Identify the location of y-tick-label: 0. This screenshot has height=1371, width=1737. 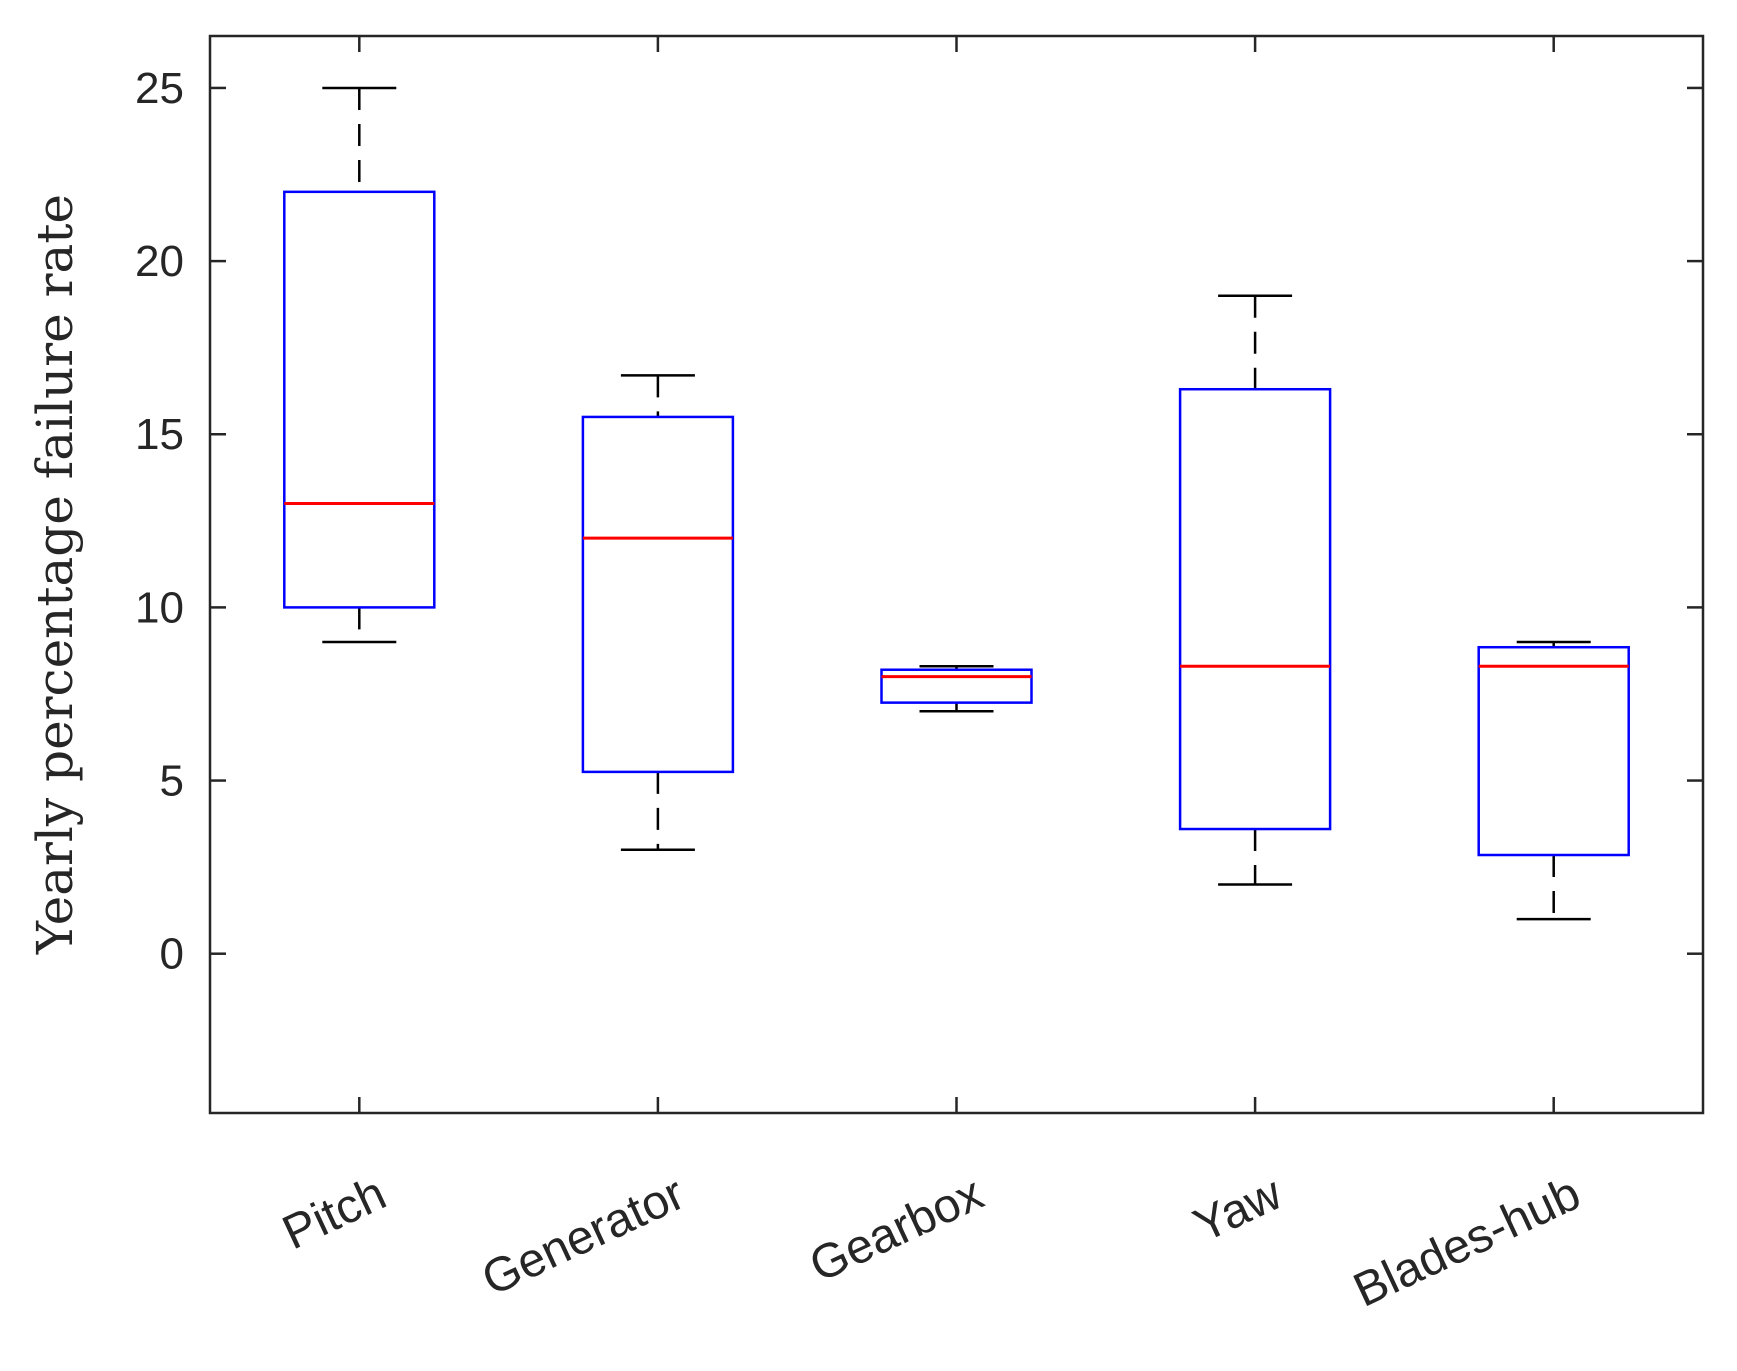
(172, 954).